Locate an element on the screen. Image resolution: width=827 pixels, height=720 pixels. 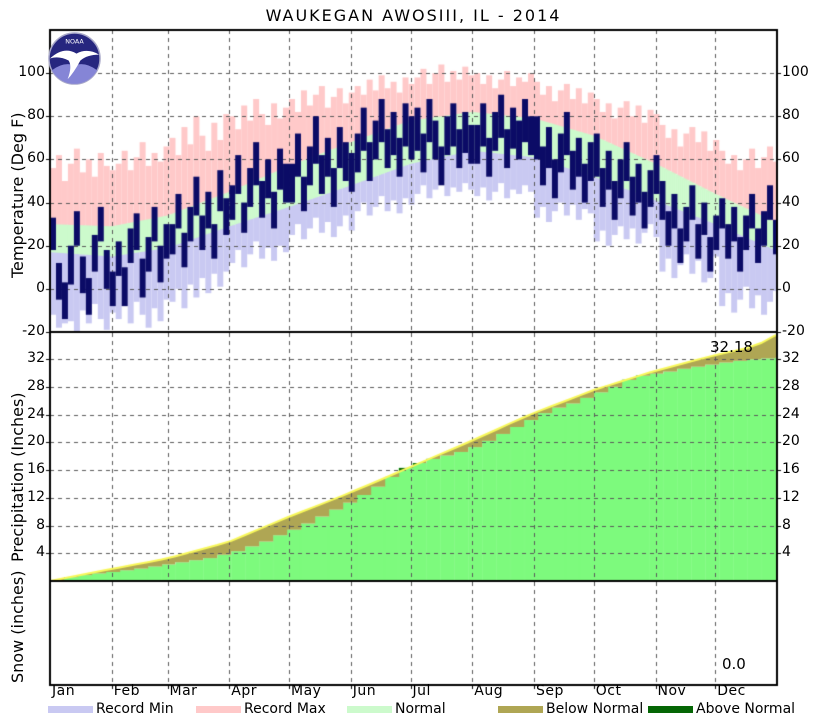
month-label-feb: Feb is located at coordinates (127, 691).